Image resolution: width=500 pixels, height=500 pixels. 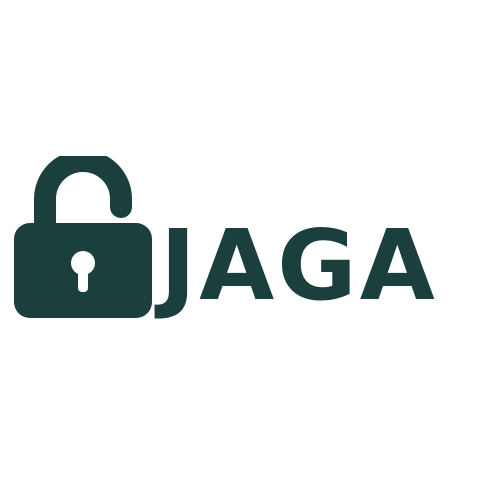 What do you see at coordinates (83, 263) in the screenshot?
I see `keyhole` at bounding box center [83, 263].